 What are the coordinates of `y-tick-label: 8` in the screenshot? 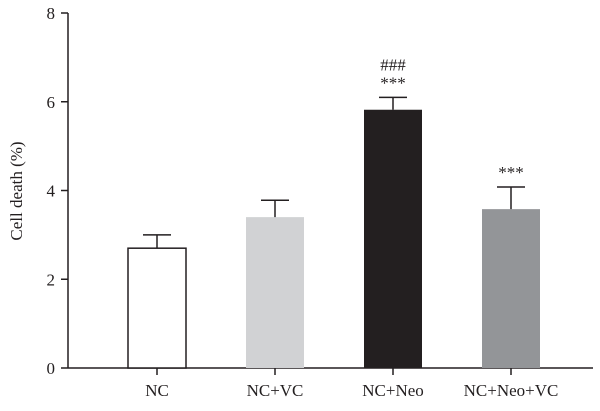 It's located at (51, 13).